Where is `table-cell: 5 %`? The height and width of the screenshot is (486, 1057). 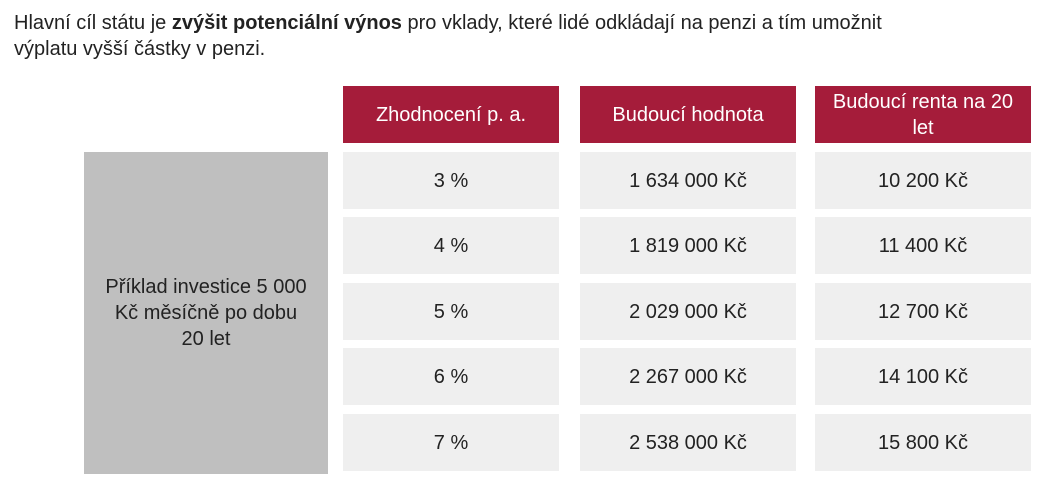 table-cell: 5 % is located at coordinates (451, 311).